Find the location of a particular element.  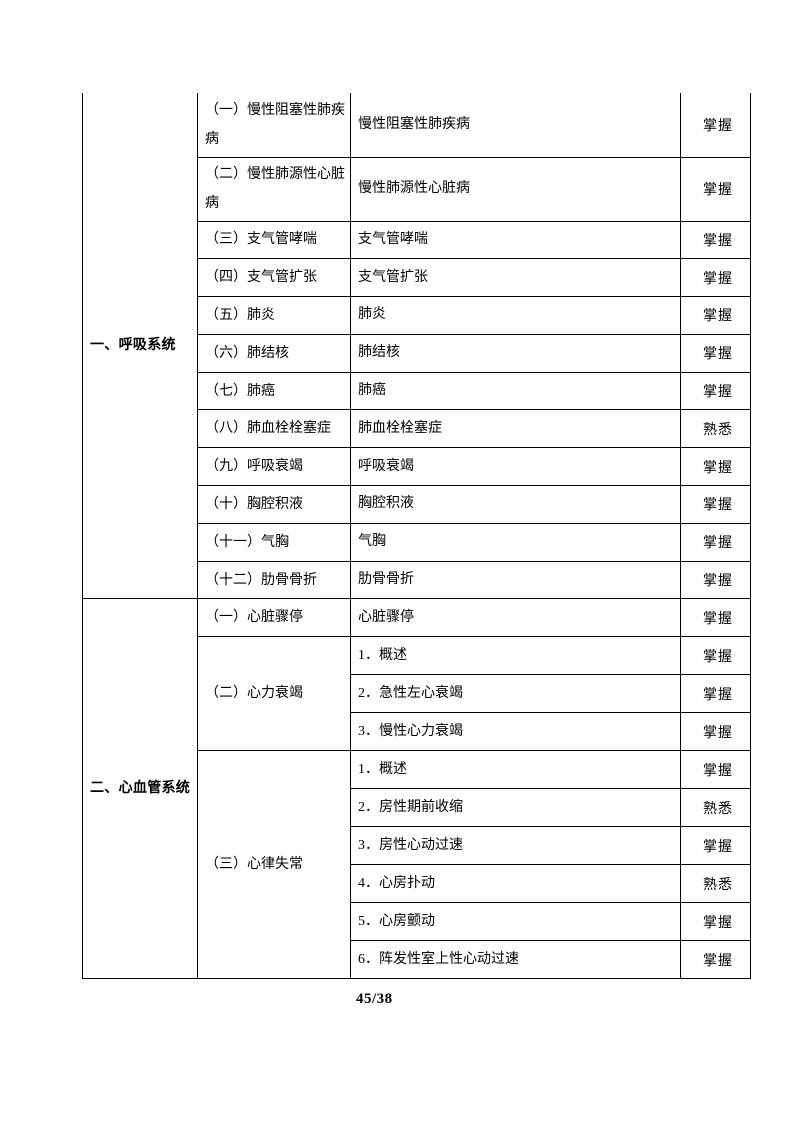

category-cell: （五）肺炎 is located at coordinates (274, 315).